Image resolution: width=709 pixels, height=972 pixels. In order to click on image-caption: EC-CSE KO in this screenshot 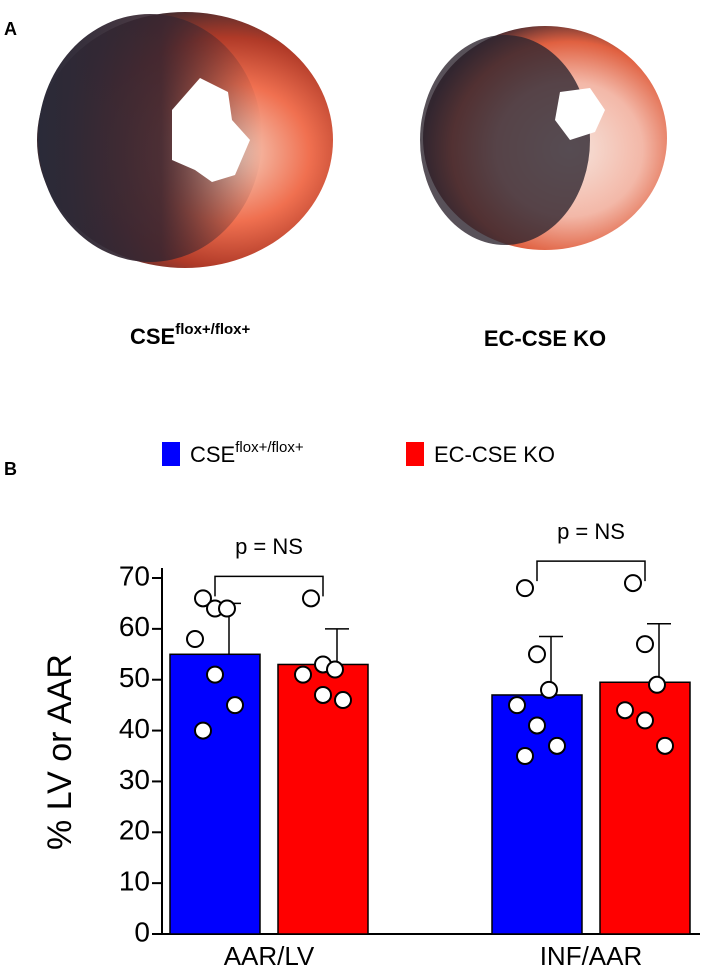, I will do `click(545, 338)`.